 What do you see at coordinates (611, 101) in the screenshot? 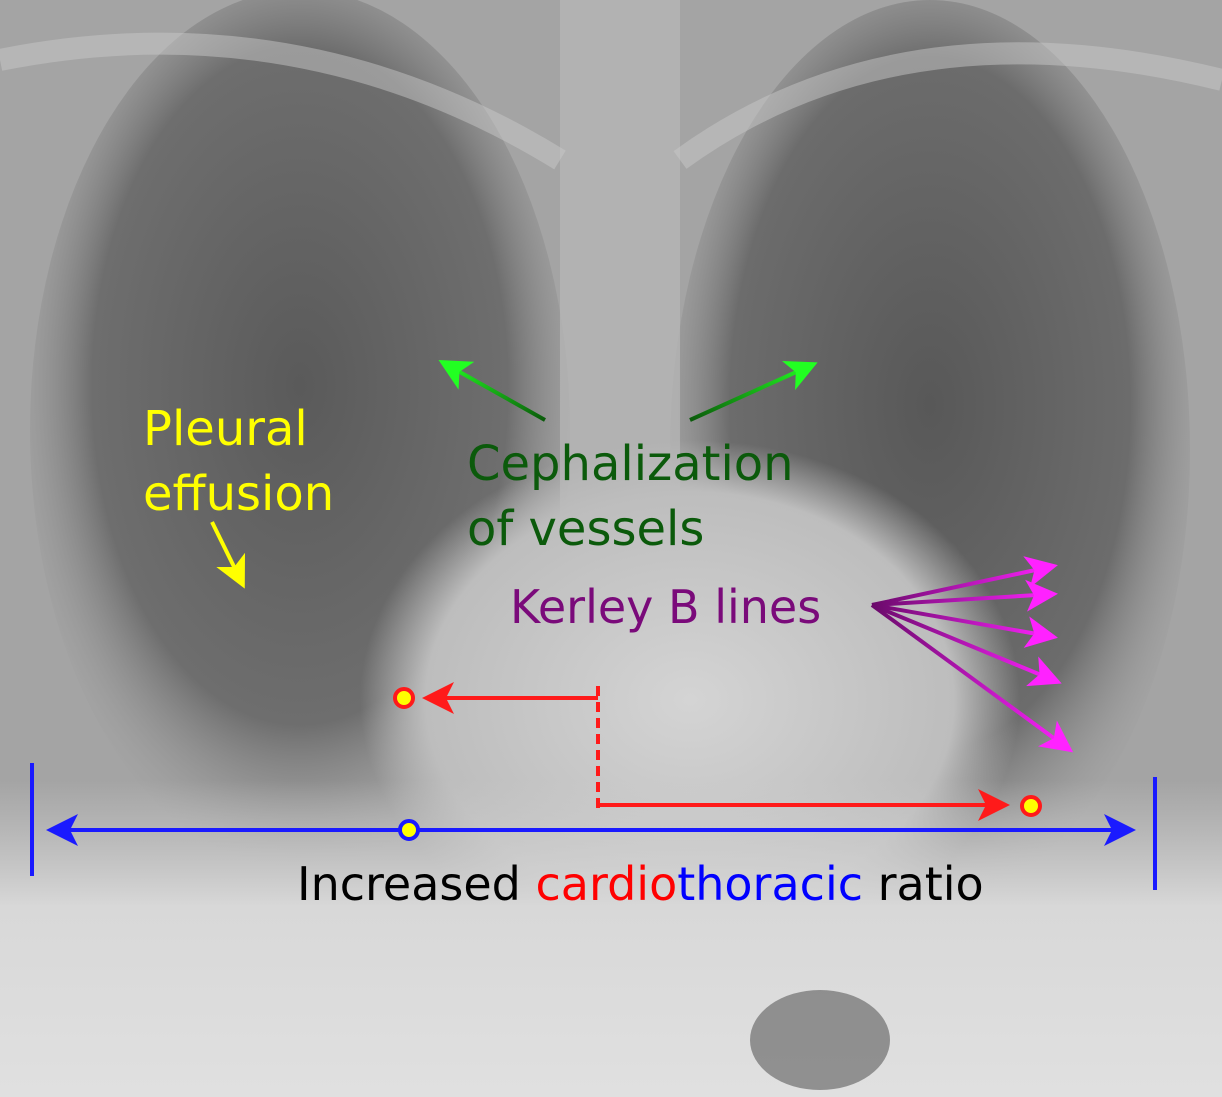
I see `clavicles` at bounding box center [611, 101].